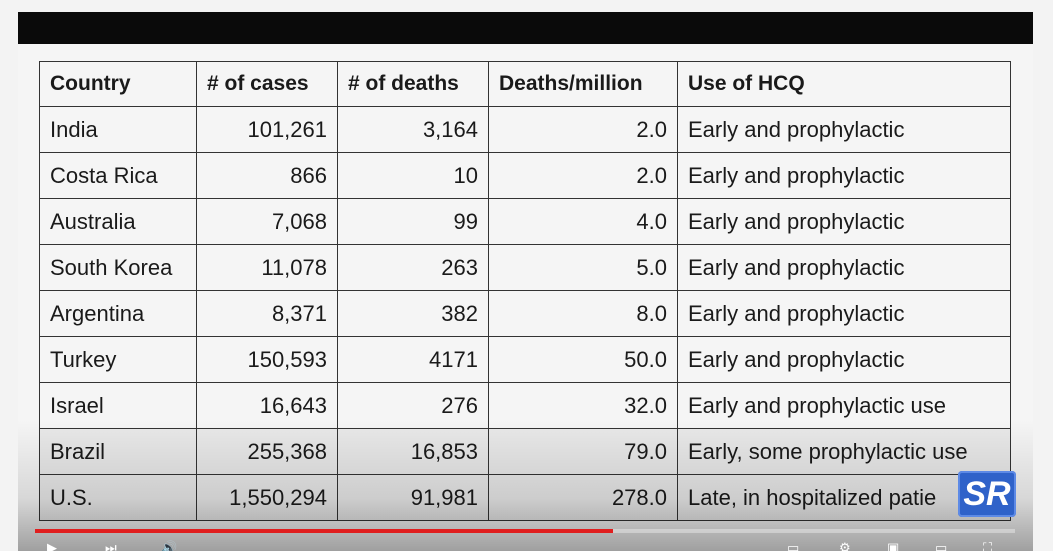  What do you see at coordinates (583, 313) in the screenshot?
I see `cell-deaths-per-million: 8.0` at bounding box center [583, 313].